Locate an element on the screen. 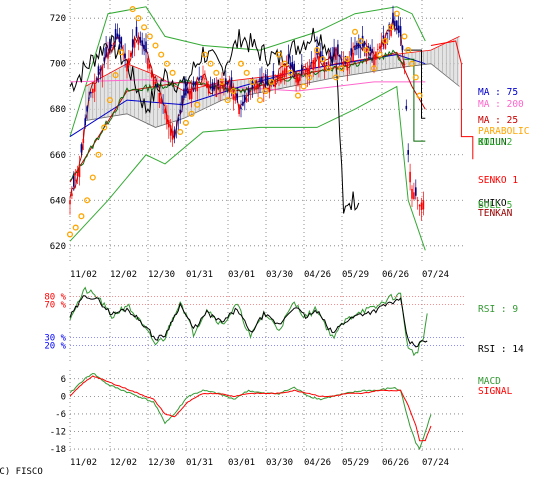 This screenshot has height=480, width=546. macd-xtick-label: 04/26 is located at coordinates (317, 463).